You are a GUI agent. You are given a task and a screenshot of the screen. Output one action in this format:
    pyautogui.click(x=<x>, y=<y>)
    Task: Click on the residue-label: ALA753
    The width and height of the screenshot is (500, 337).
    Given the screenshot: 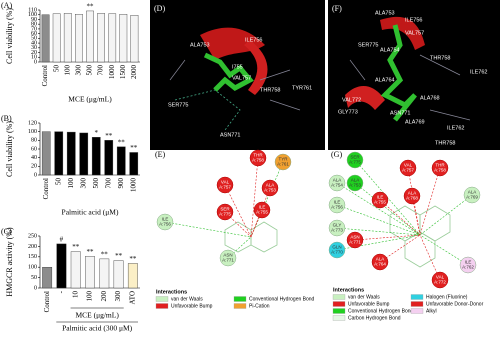 What is the action you would take?
    pyautogui.click(x=385, y=13)
    